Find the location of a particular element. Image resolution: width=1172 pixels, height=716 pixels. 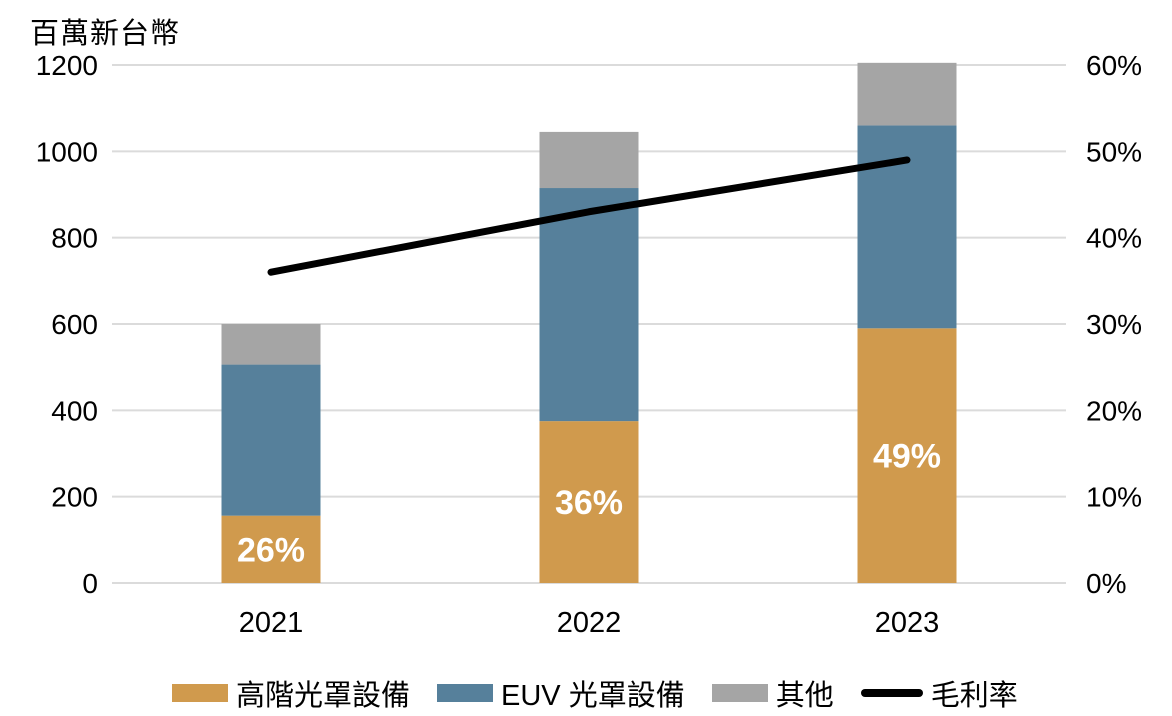

legend-item-2: 其他 is located at coordinates (772, 693).